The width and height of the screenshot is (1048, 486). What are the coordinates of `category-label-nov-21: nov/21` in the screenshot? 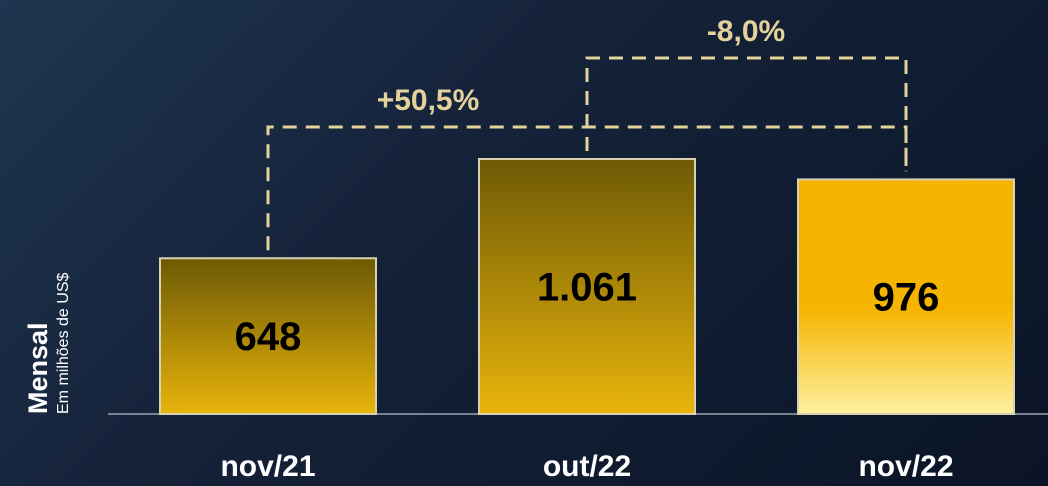 It's located at (267, 466).